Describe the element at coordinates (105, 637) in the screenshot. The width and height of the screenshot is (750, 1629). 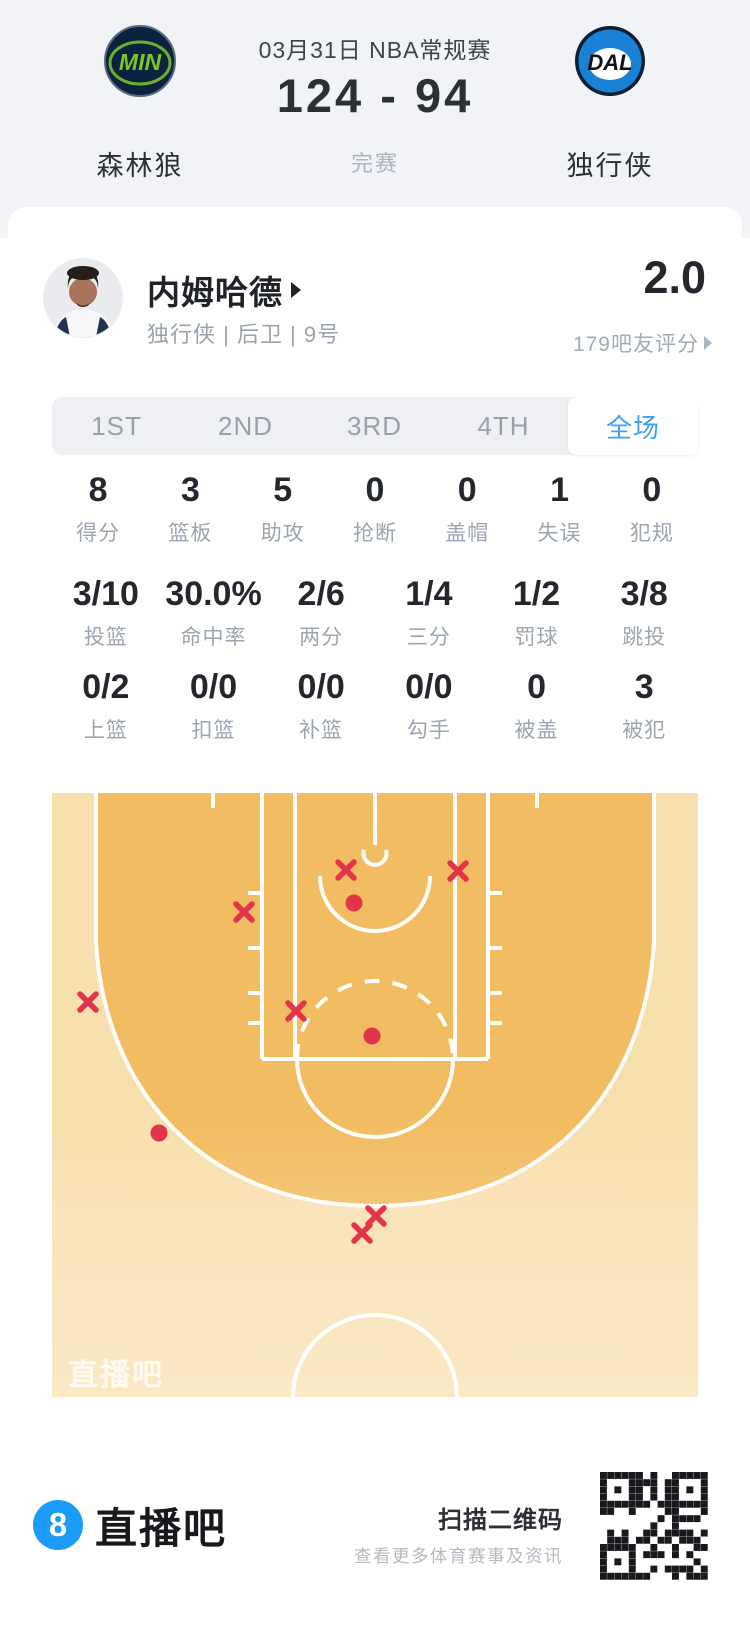
I see `stat-label: 投篮` at that location.